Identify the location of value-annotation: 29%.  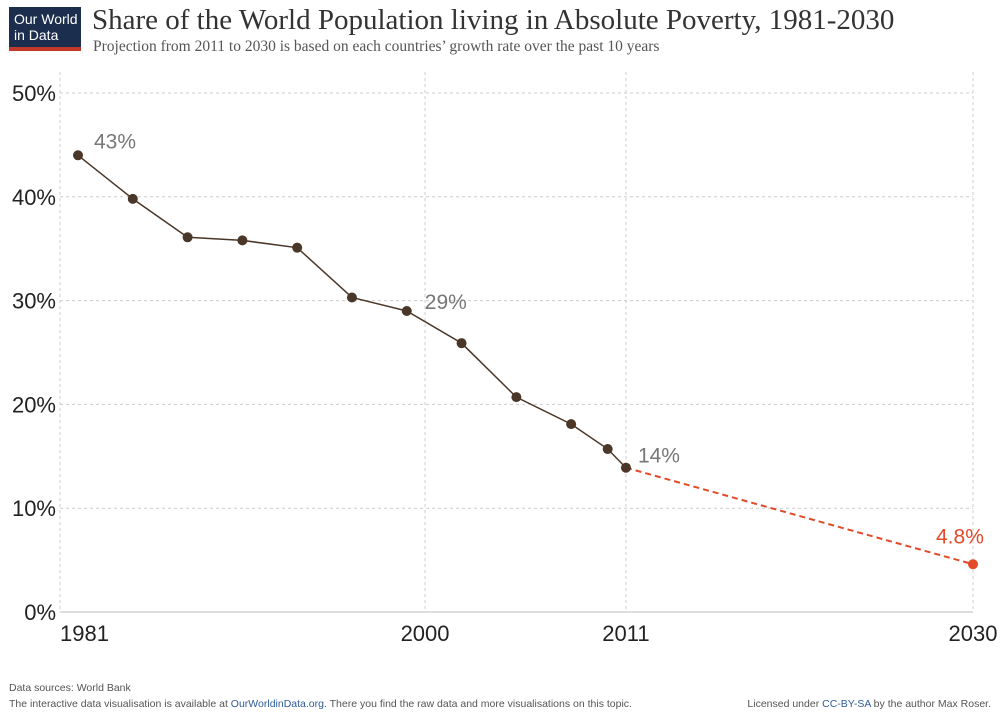
(446, 302).